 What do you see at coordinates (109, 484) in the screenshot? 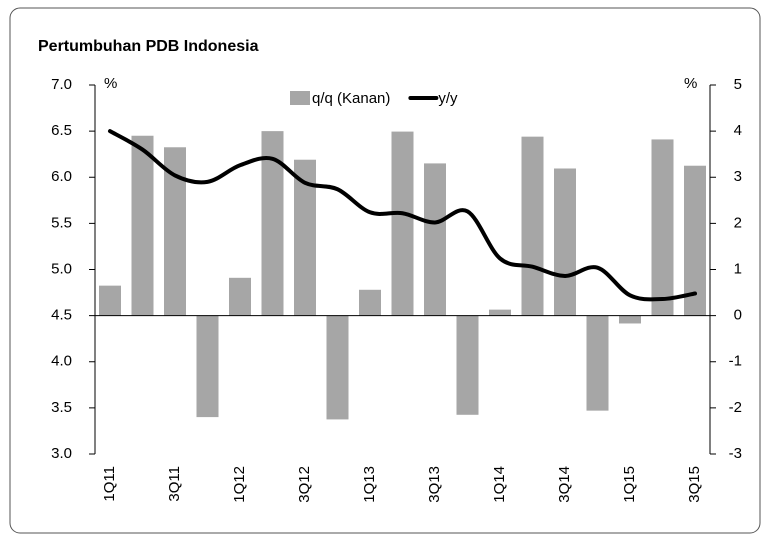
I see `x-tick-label: 1Q11` at bounding box center [109, 484].